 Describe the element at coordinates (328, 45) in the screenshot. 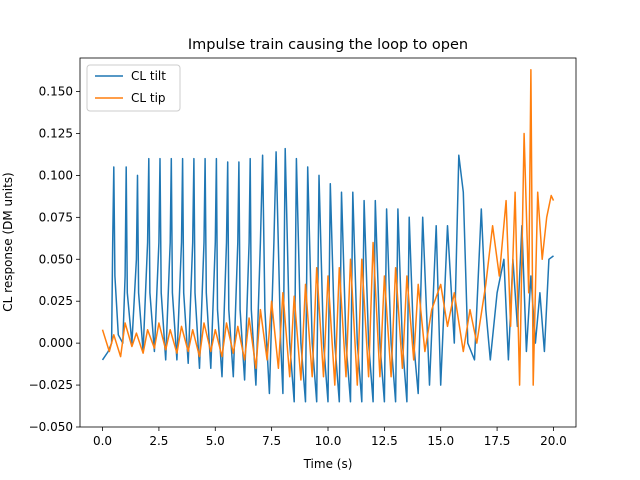

I see `chart-title: Impulse train causing the loop to open` at that location.